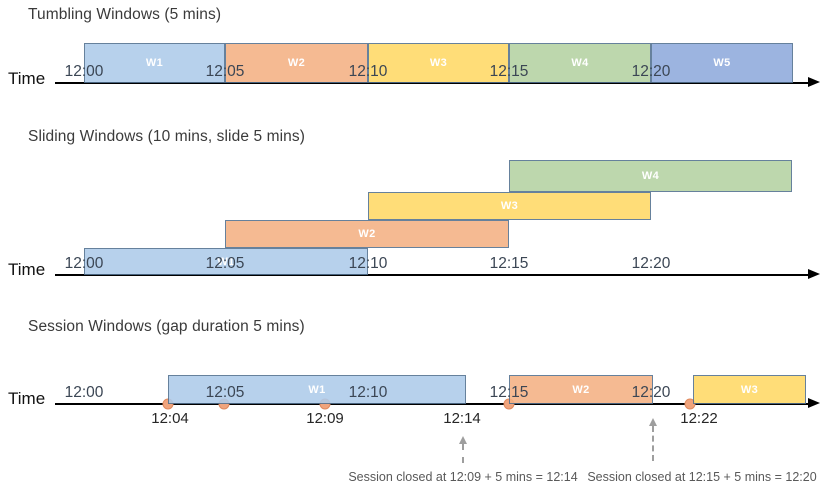 The width and height of the screenshot is (829, 498). Describe the element at coordinates (170, 418) in the screenshot. I see `session-event-time-1204: 12:04` at that location.